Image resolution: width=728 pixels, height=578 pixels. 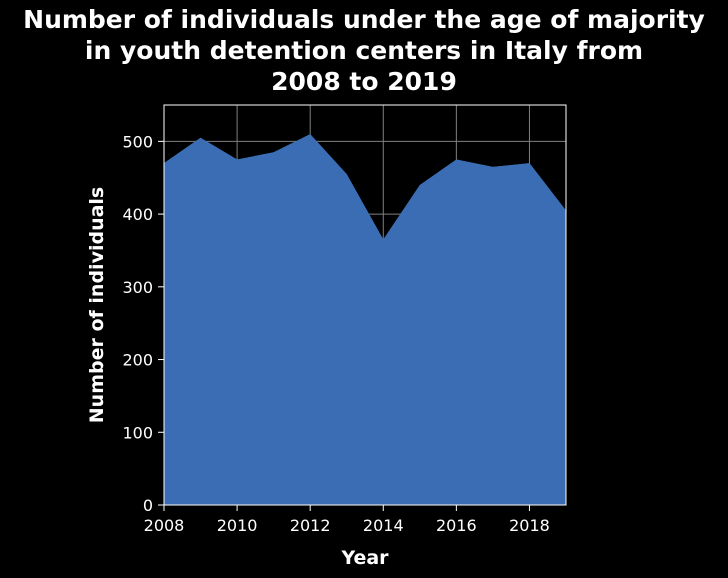 What do you see at coordinates (364, 81) in the screenshot?
I see `chart-title-line-3: 2008 to 2019` at bounding box center [364, 81].